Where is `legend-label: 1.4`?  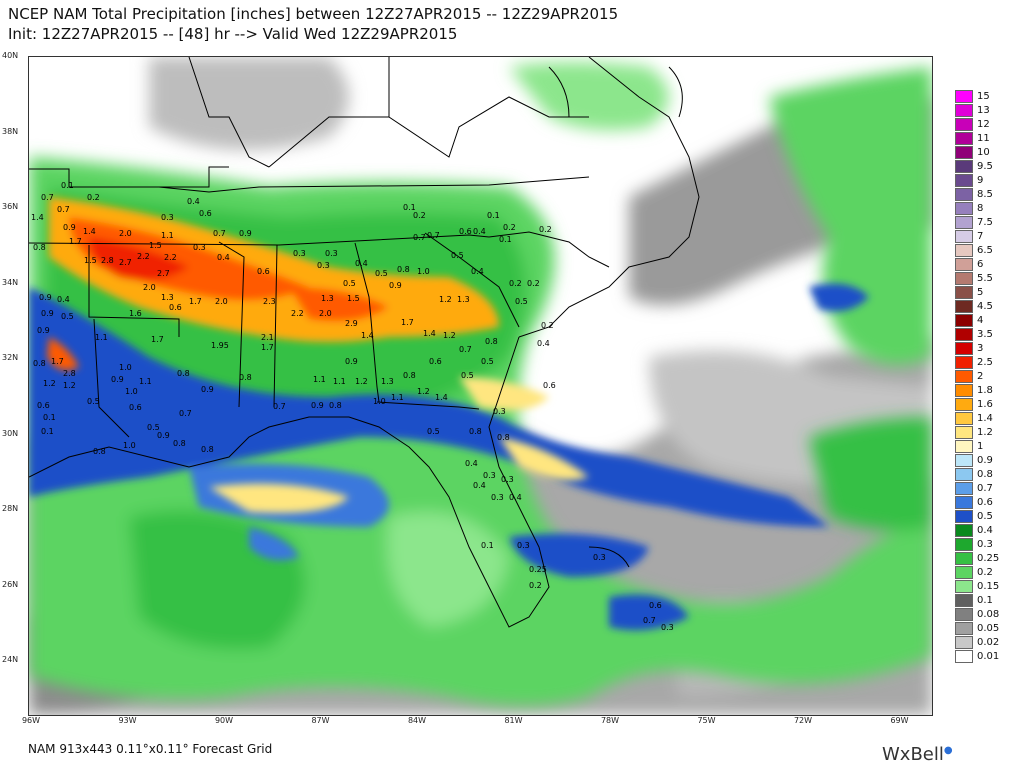 legend-label: 1.4 is located at coordinates (985, 418).